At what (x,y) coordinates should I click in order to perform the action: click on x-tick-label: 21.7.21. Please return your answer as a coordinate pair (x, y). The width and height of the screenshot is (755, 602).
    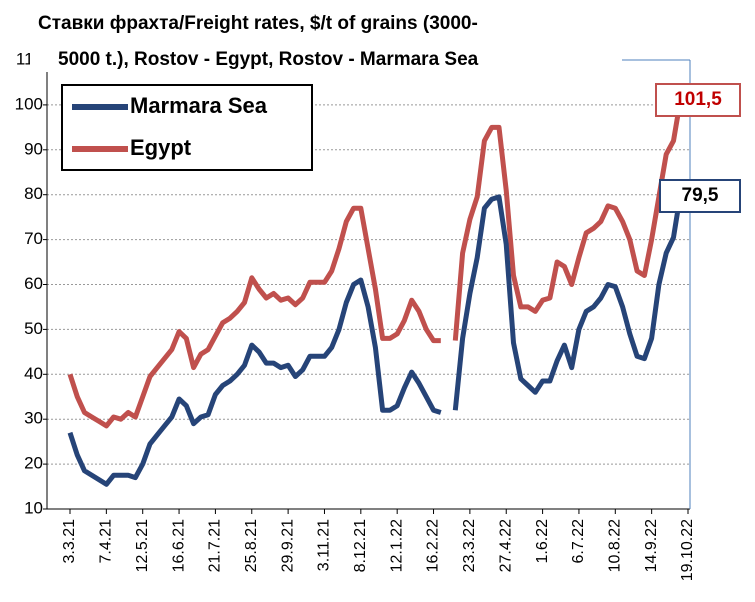
    Looking at the image, I should click on (215, 545).